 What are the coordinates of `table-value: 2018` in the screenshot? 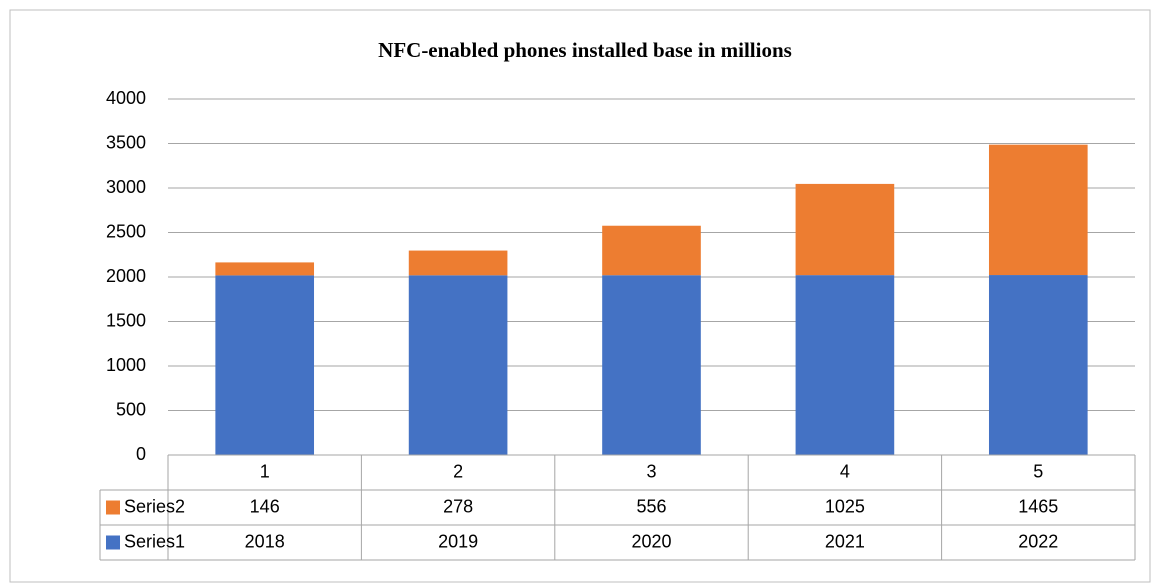 It's located at (265, 541).